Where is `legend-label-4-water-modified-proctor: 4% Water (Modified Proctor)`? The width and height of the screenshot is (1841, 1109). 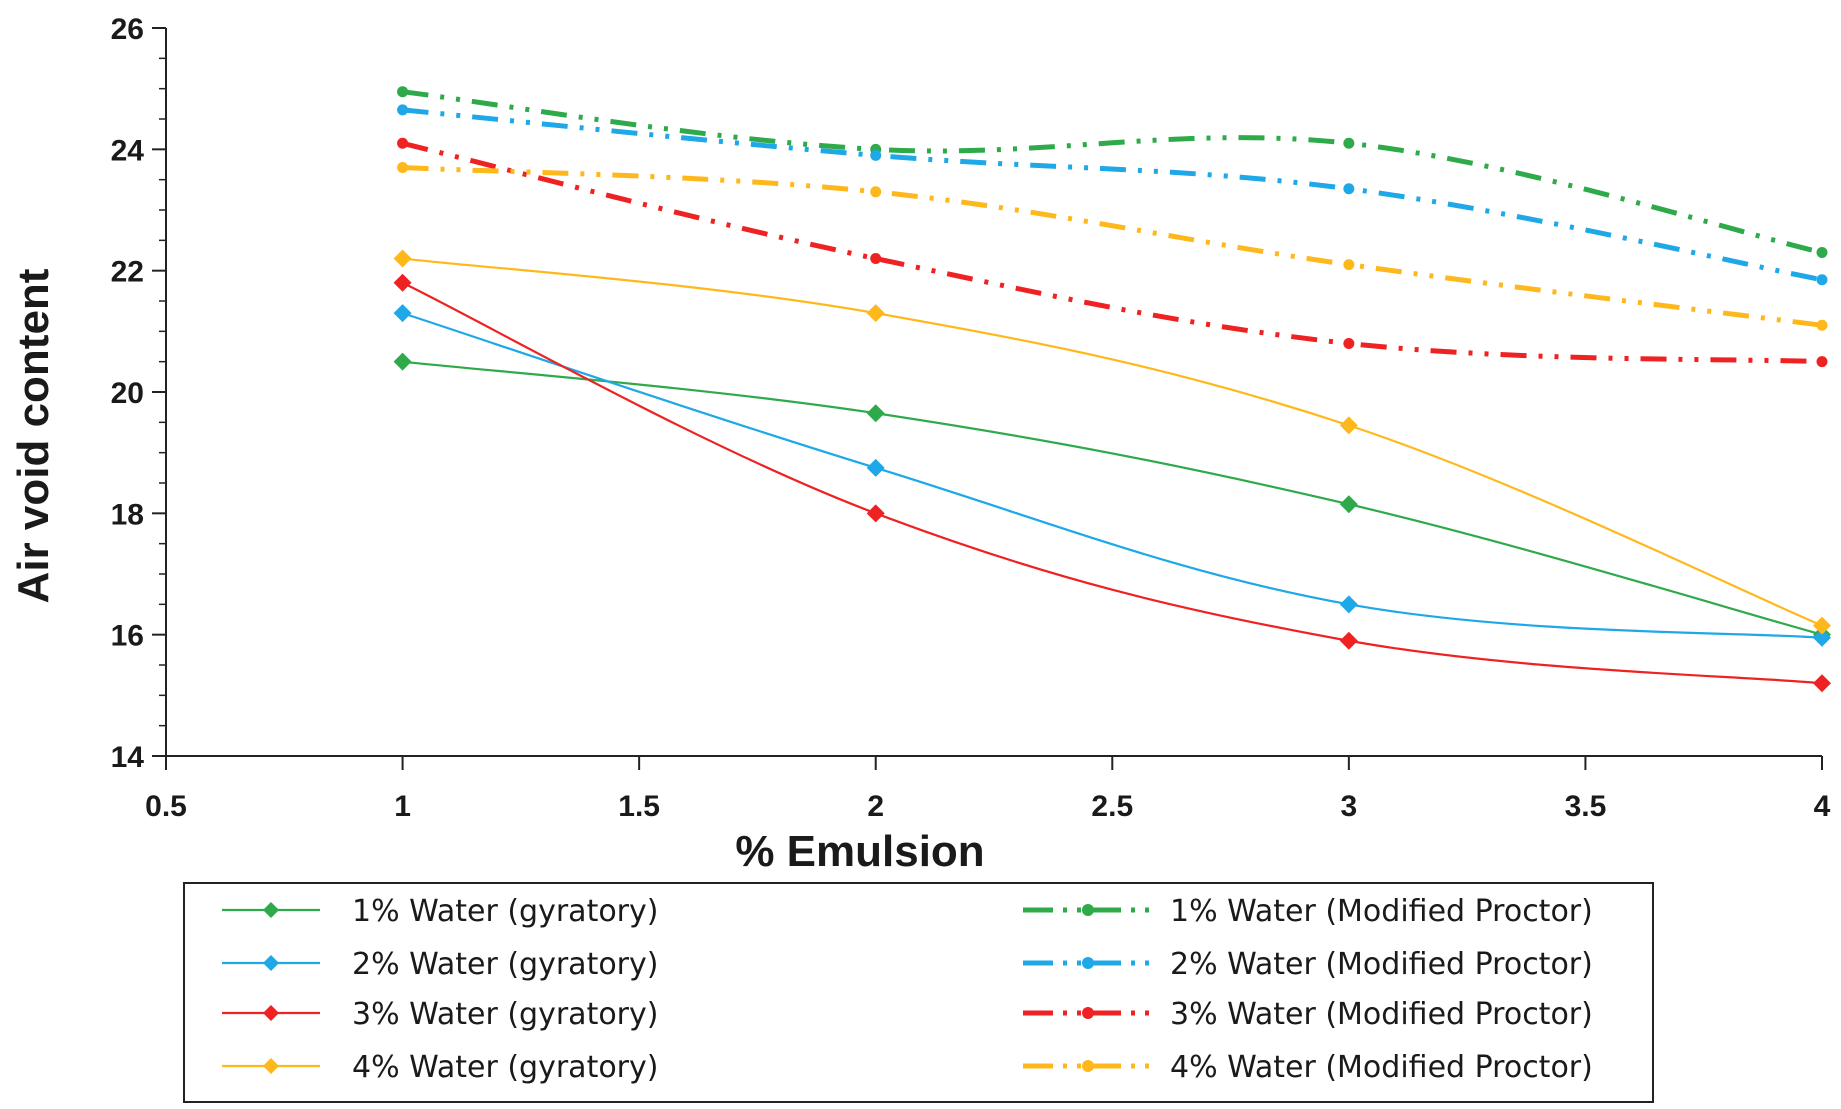 legend-label-4-water-modified-proctor: 4% Water (Modified Proctor) is located at coordinates (1381, 1067).